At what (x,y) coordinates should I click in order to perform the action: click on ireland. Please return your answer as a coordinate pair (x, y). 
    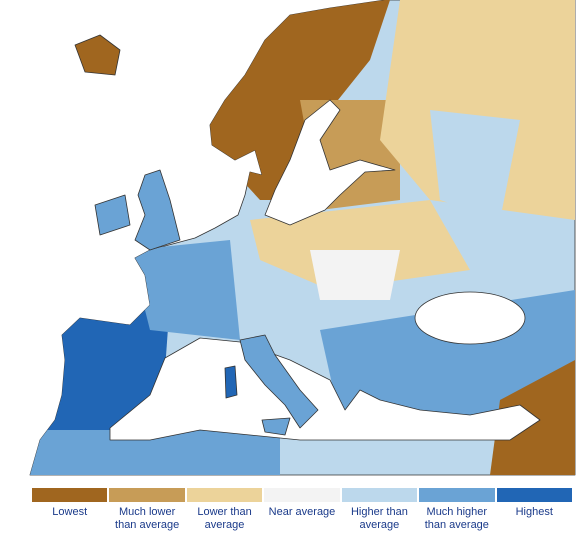
    Looking at the image, I should click on (112, 215).